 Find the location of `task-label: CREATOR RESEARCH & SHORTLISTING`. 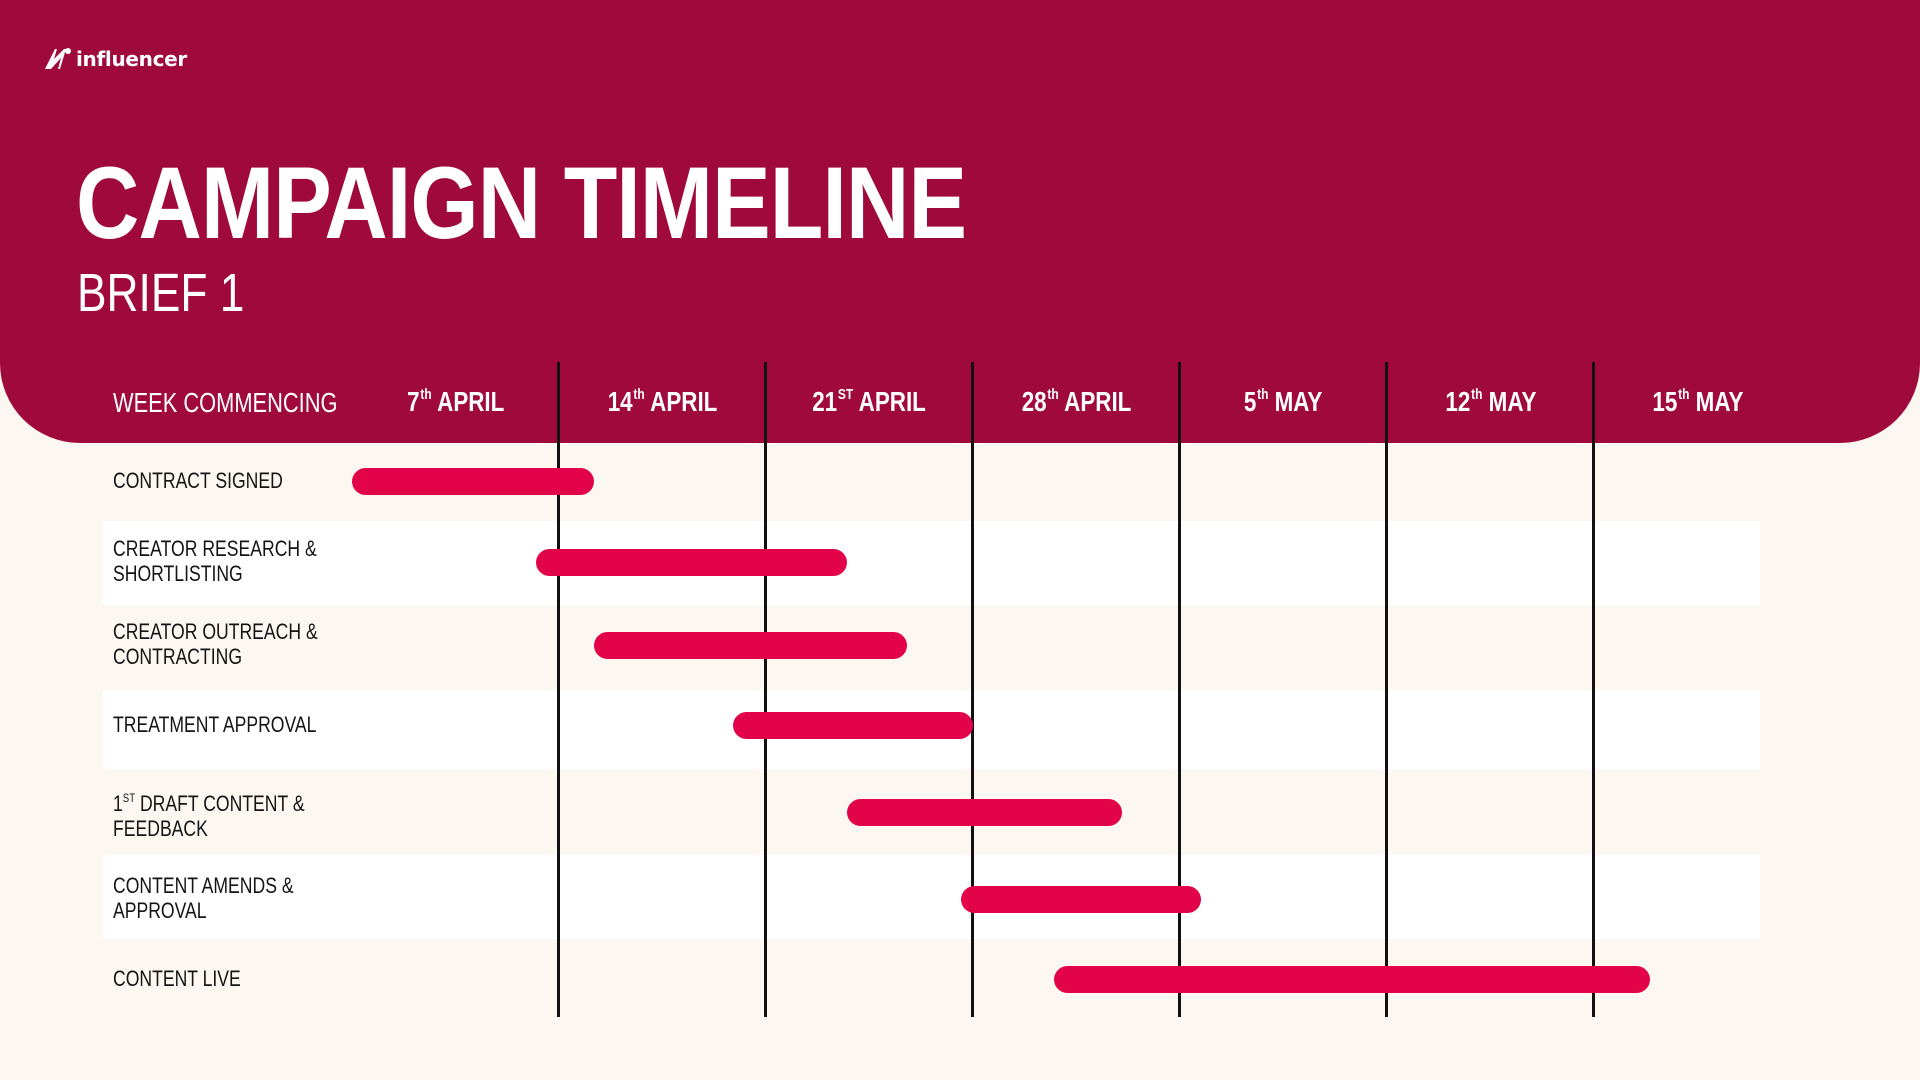

task-label: CREATOR RESEARCH & SHORTLISTING is located at coordinates (215, 561).